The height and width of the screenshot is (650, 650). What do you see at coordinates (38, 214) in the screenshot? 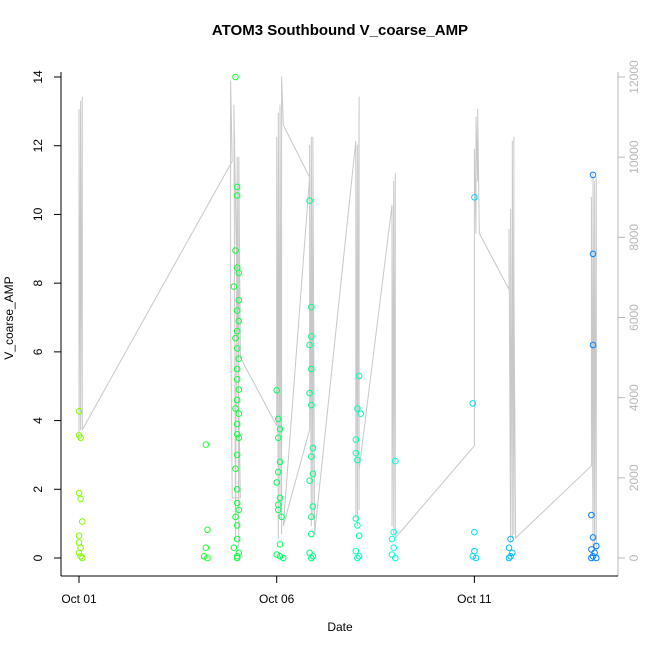
I see `y-tick-label: 10` at bounding box center [38, 214].